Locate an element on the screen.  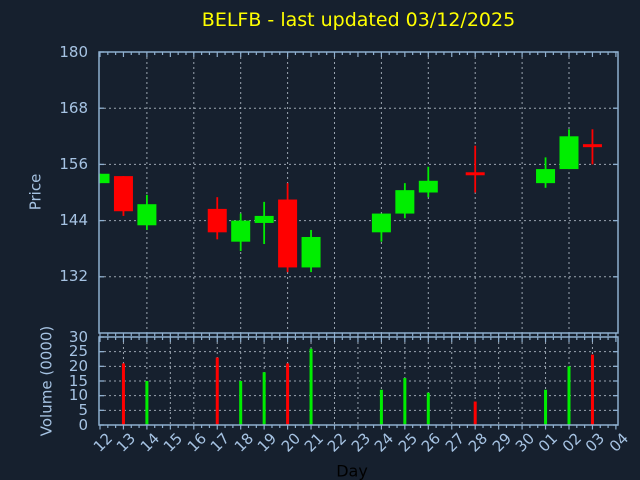
volume-ytick-label-10: 10 is located at coordinates (78, 395).